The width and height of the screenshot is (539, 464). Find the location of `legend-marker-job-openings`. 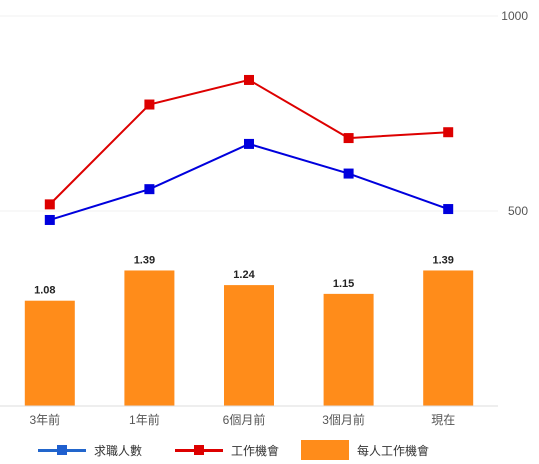

legend-marker-job-openings is located at coordinates (199, 449).